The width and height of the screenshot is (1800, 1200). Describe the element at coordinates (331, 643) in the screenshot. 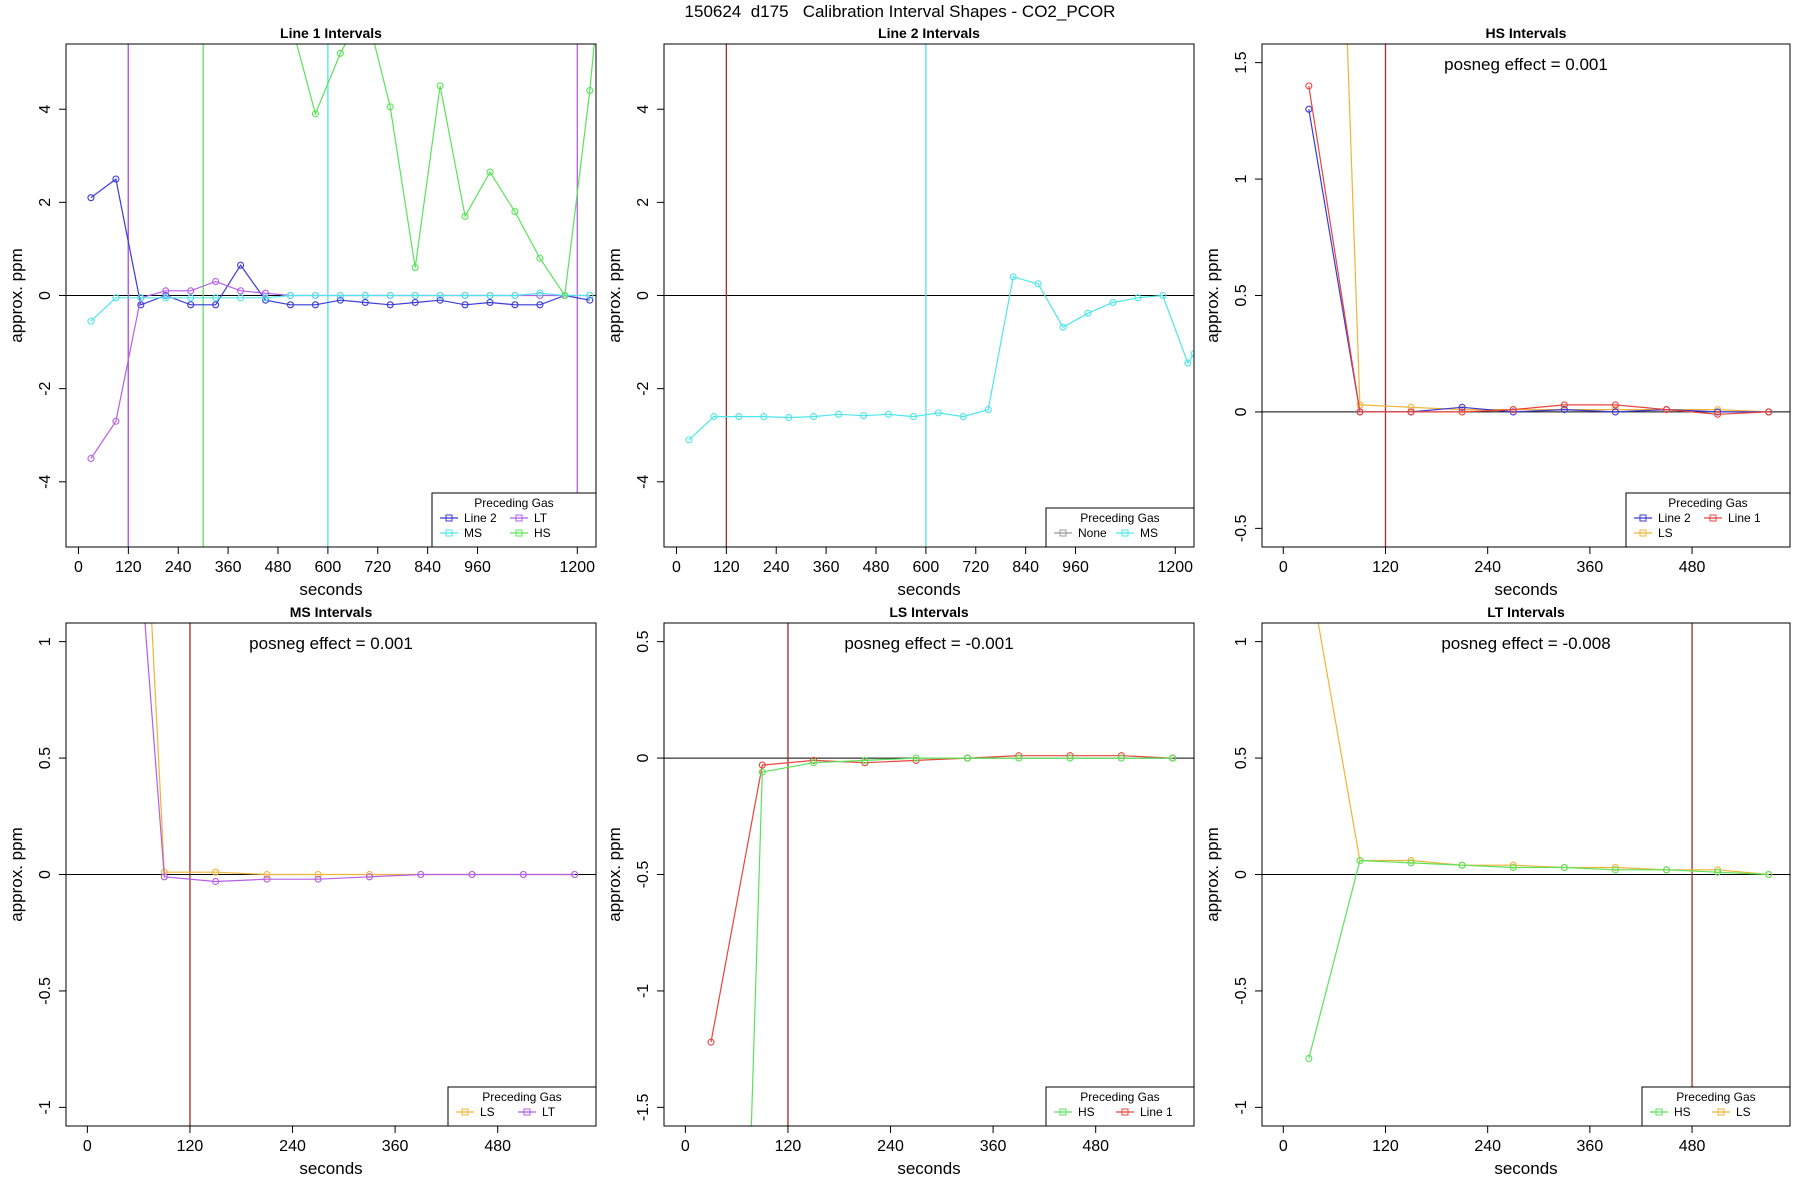

I see `posneg-annotation: posneg effect = 0.001` at that location.